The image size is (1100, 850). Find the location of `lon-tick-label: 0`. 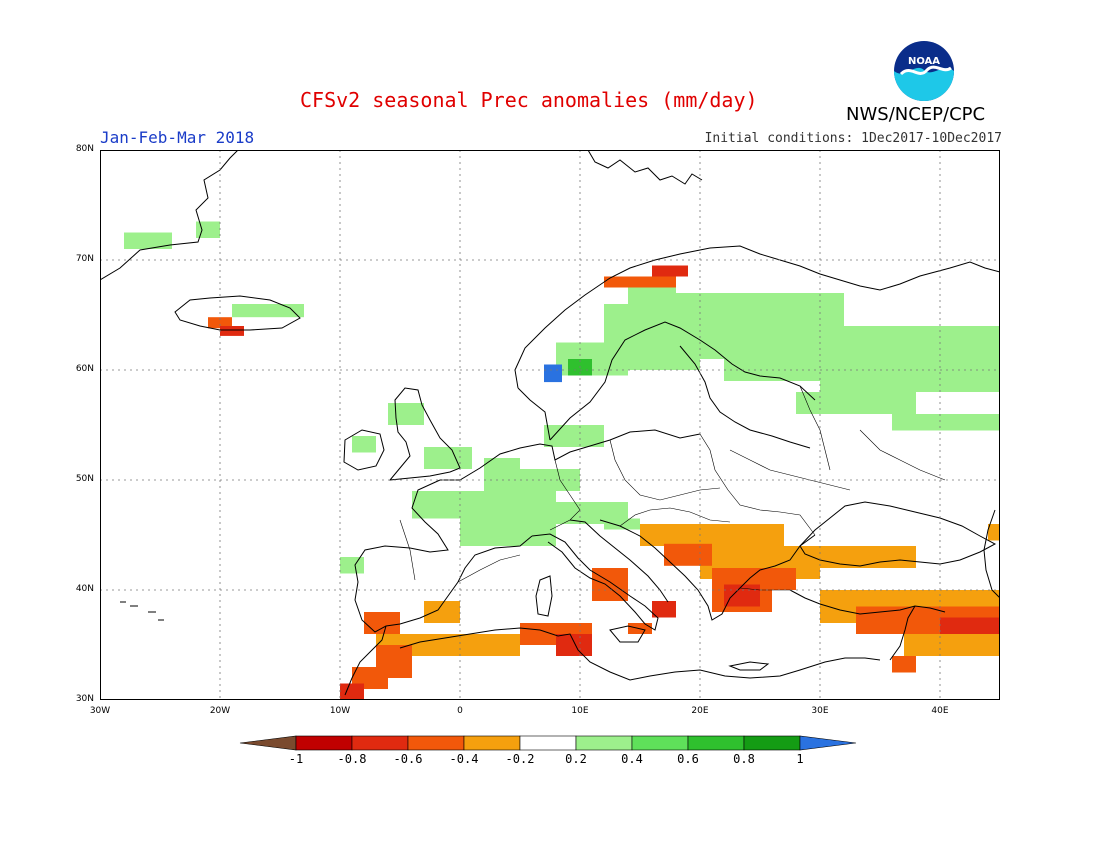

lon-tick-label: 0 is located at coordinates (460, 711).